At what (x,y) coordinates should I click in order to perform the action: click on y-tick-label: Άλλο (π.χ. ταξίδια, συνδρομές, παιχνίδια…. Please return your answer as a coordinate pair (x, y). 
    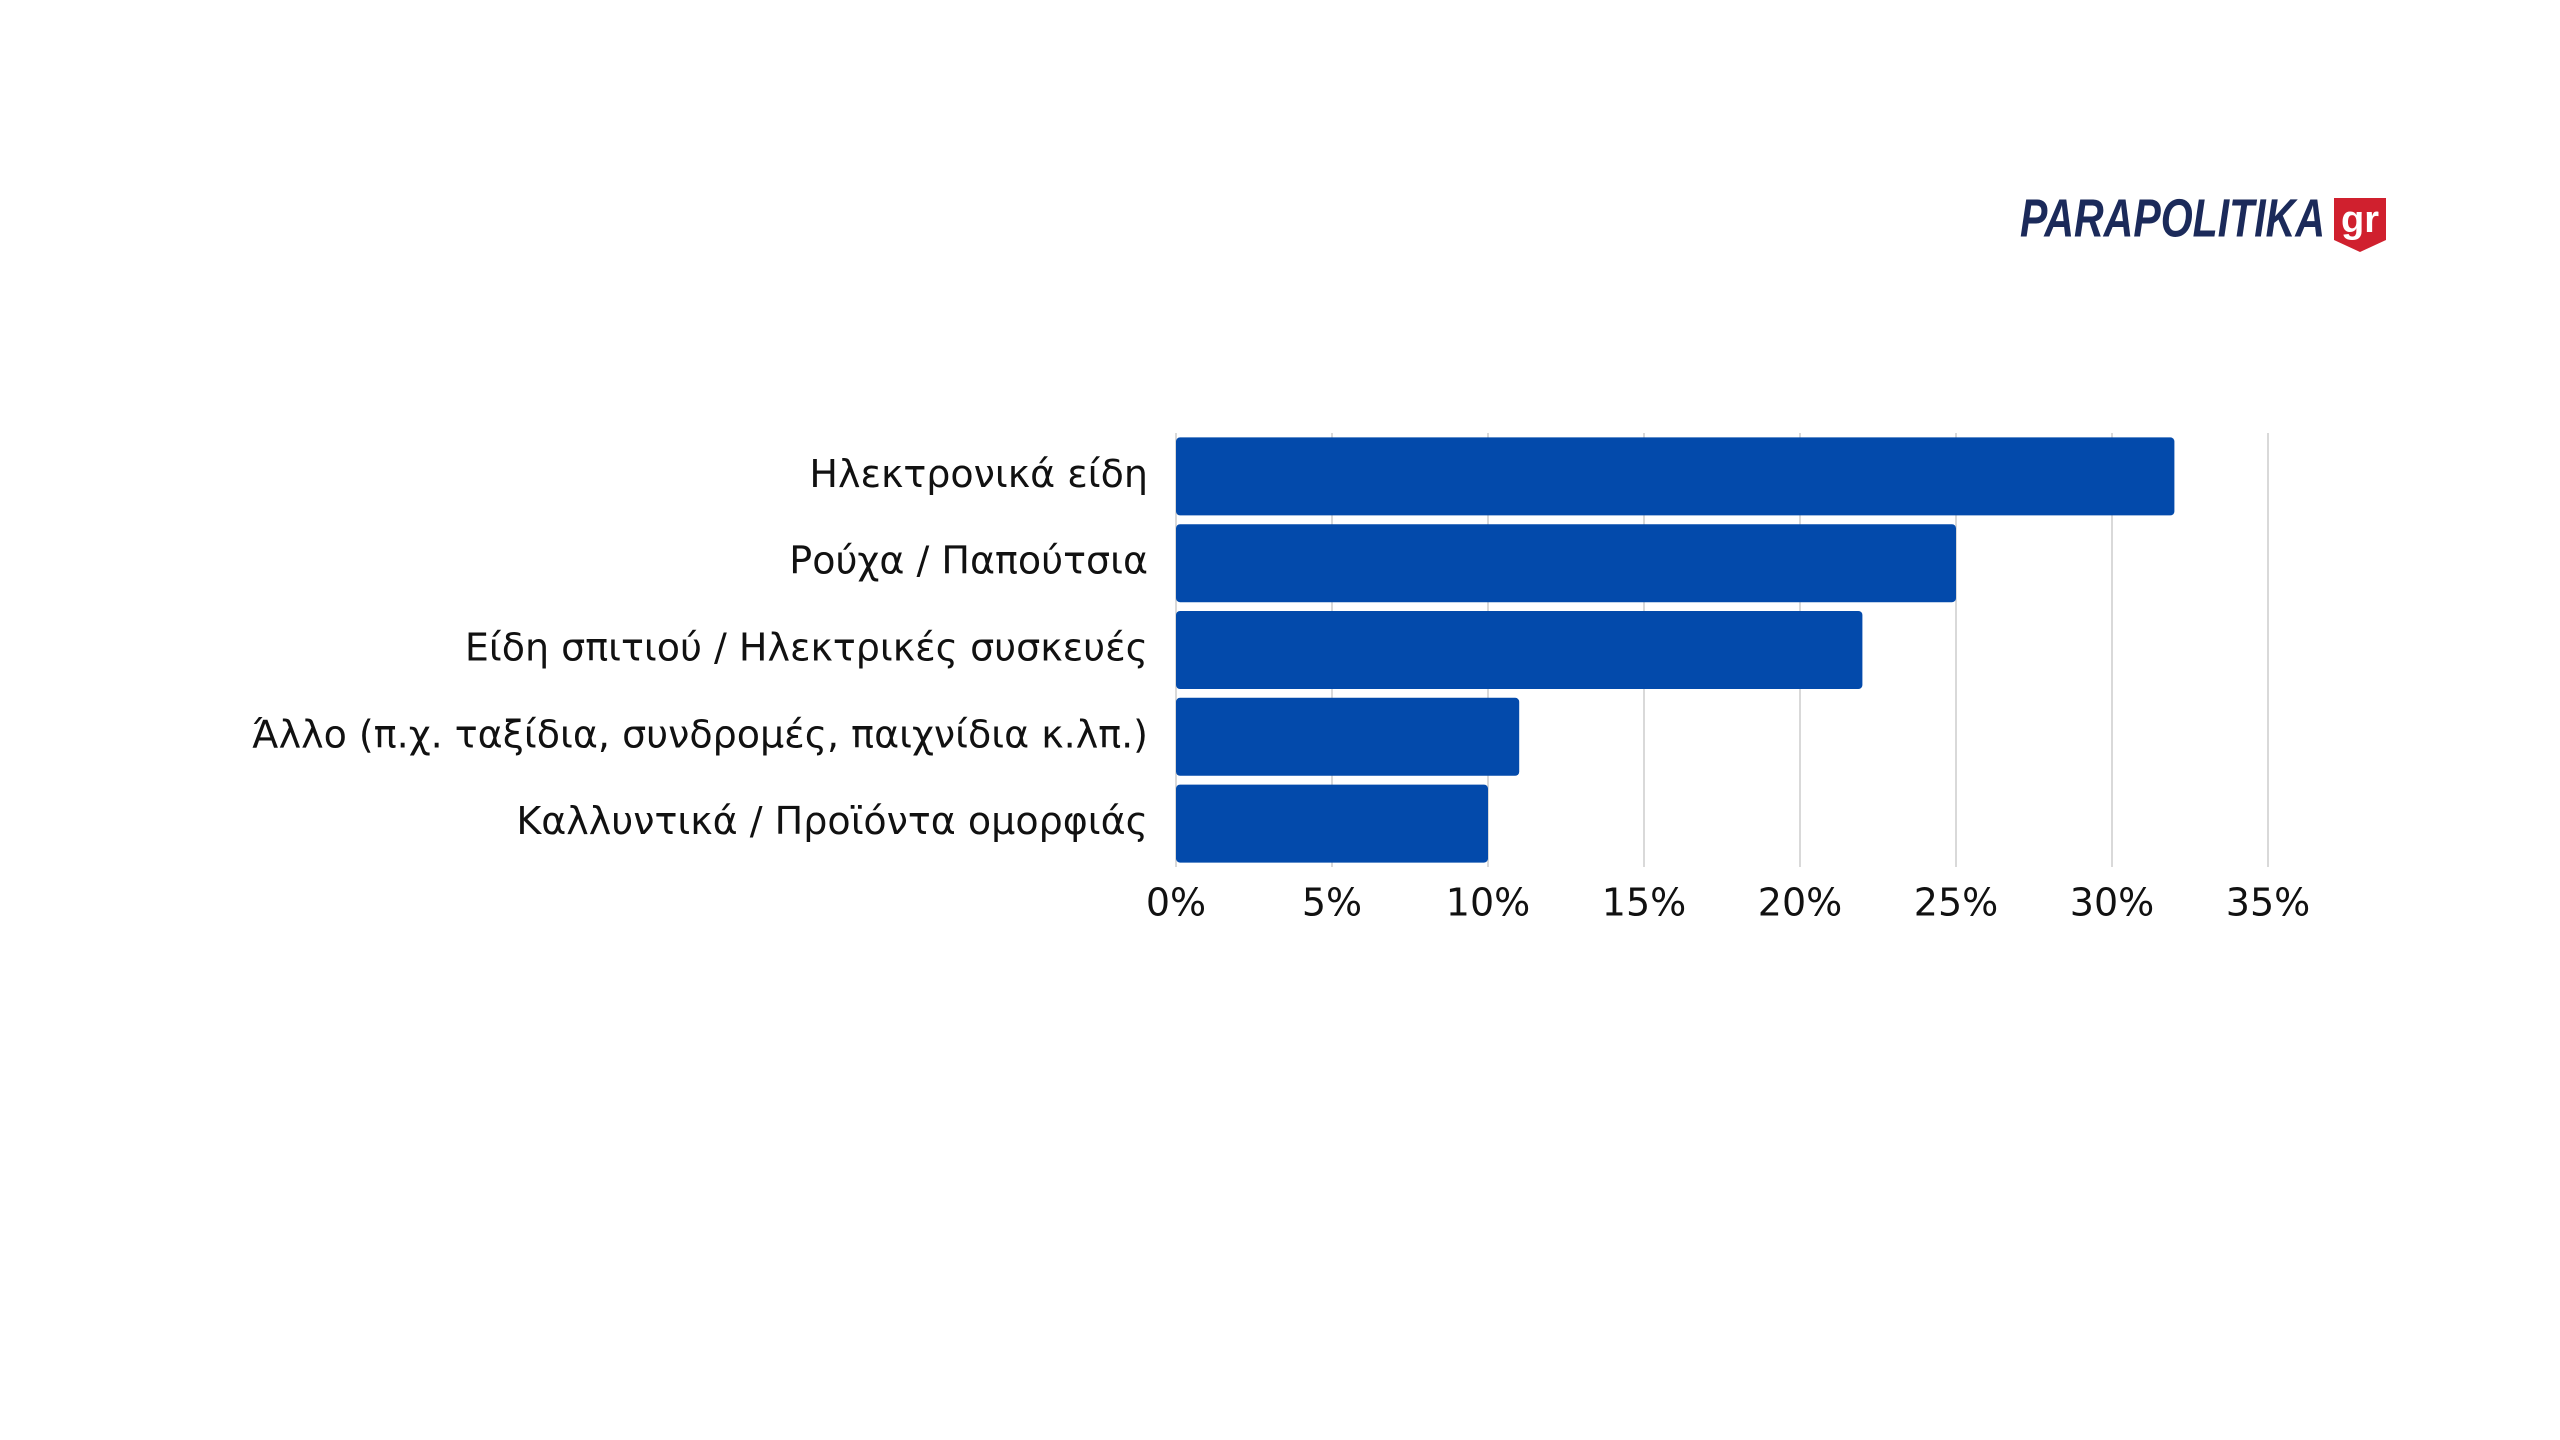
    Looking at the image, I should click on (700, 734).